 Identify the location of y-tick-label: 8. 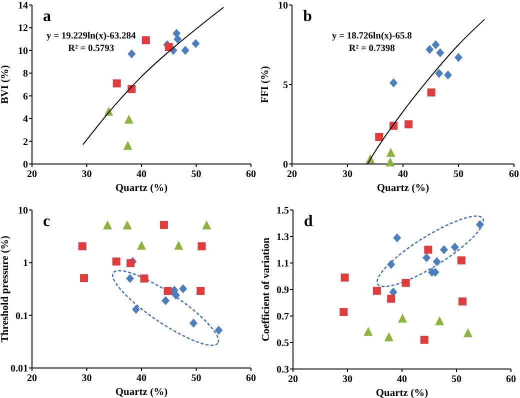
(25, 74).